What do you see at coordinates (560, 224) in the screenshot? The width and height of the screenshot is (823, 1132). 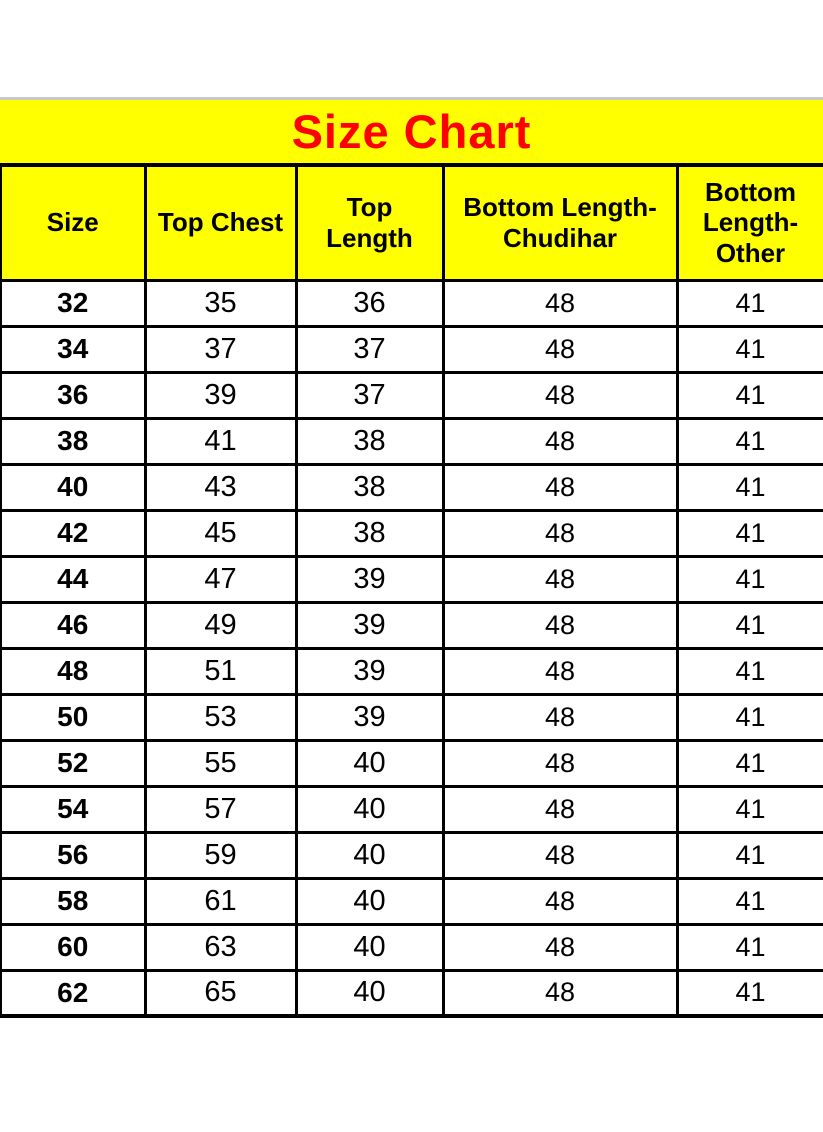 I see `column-header-bottom-length-chudihar: Bottom Length-Chudihar` at bounding box center [560, 224].